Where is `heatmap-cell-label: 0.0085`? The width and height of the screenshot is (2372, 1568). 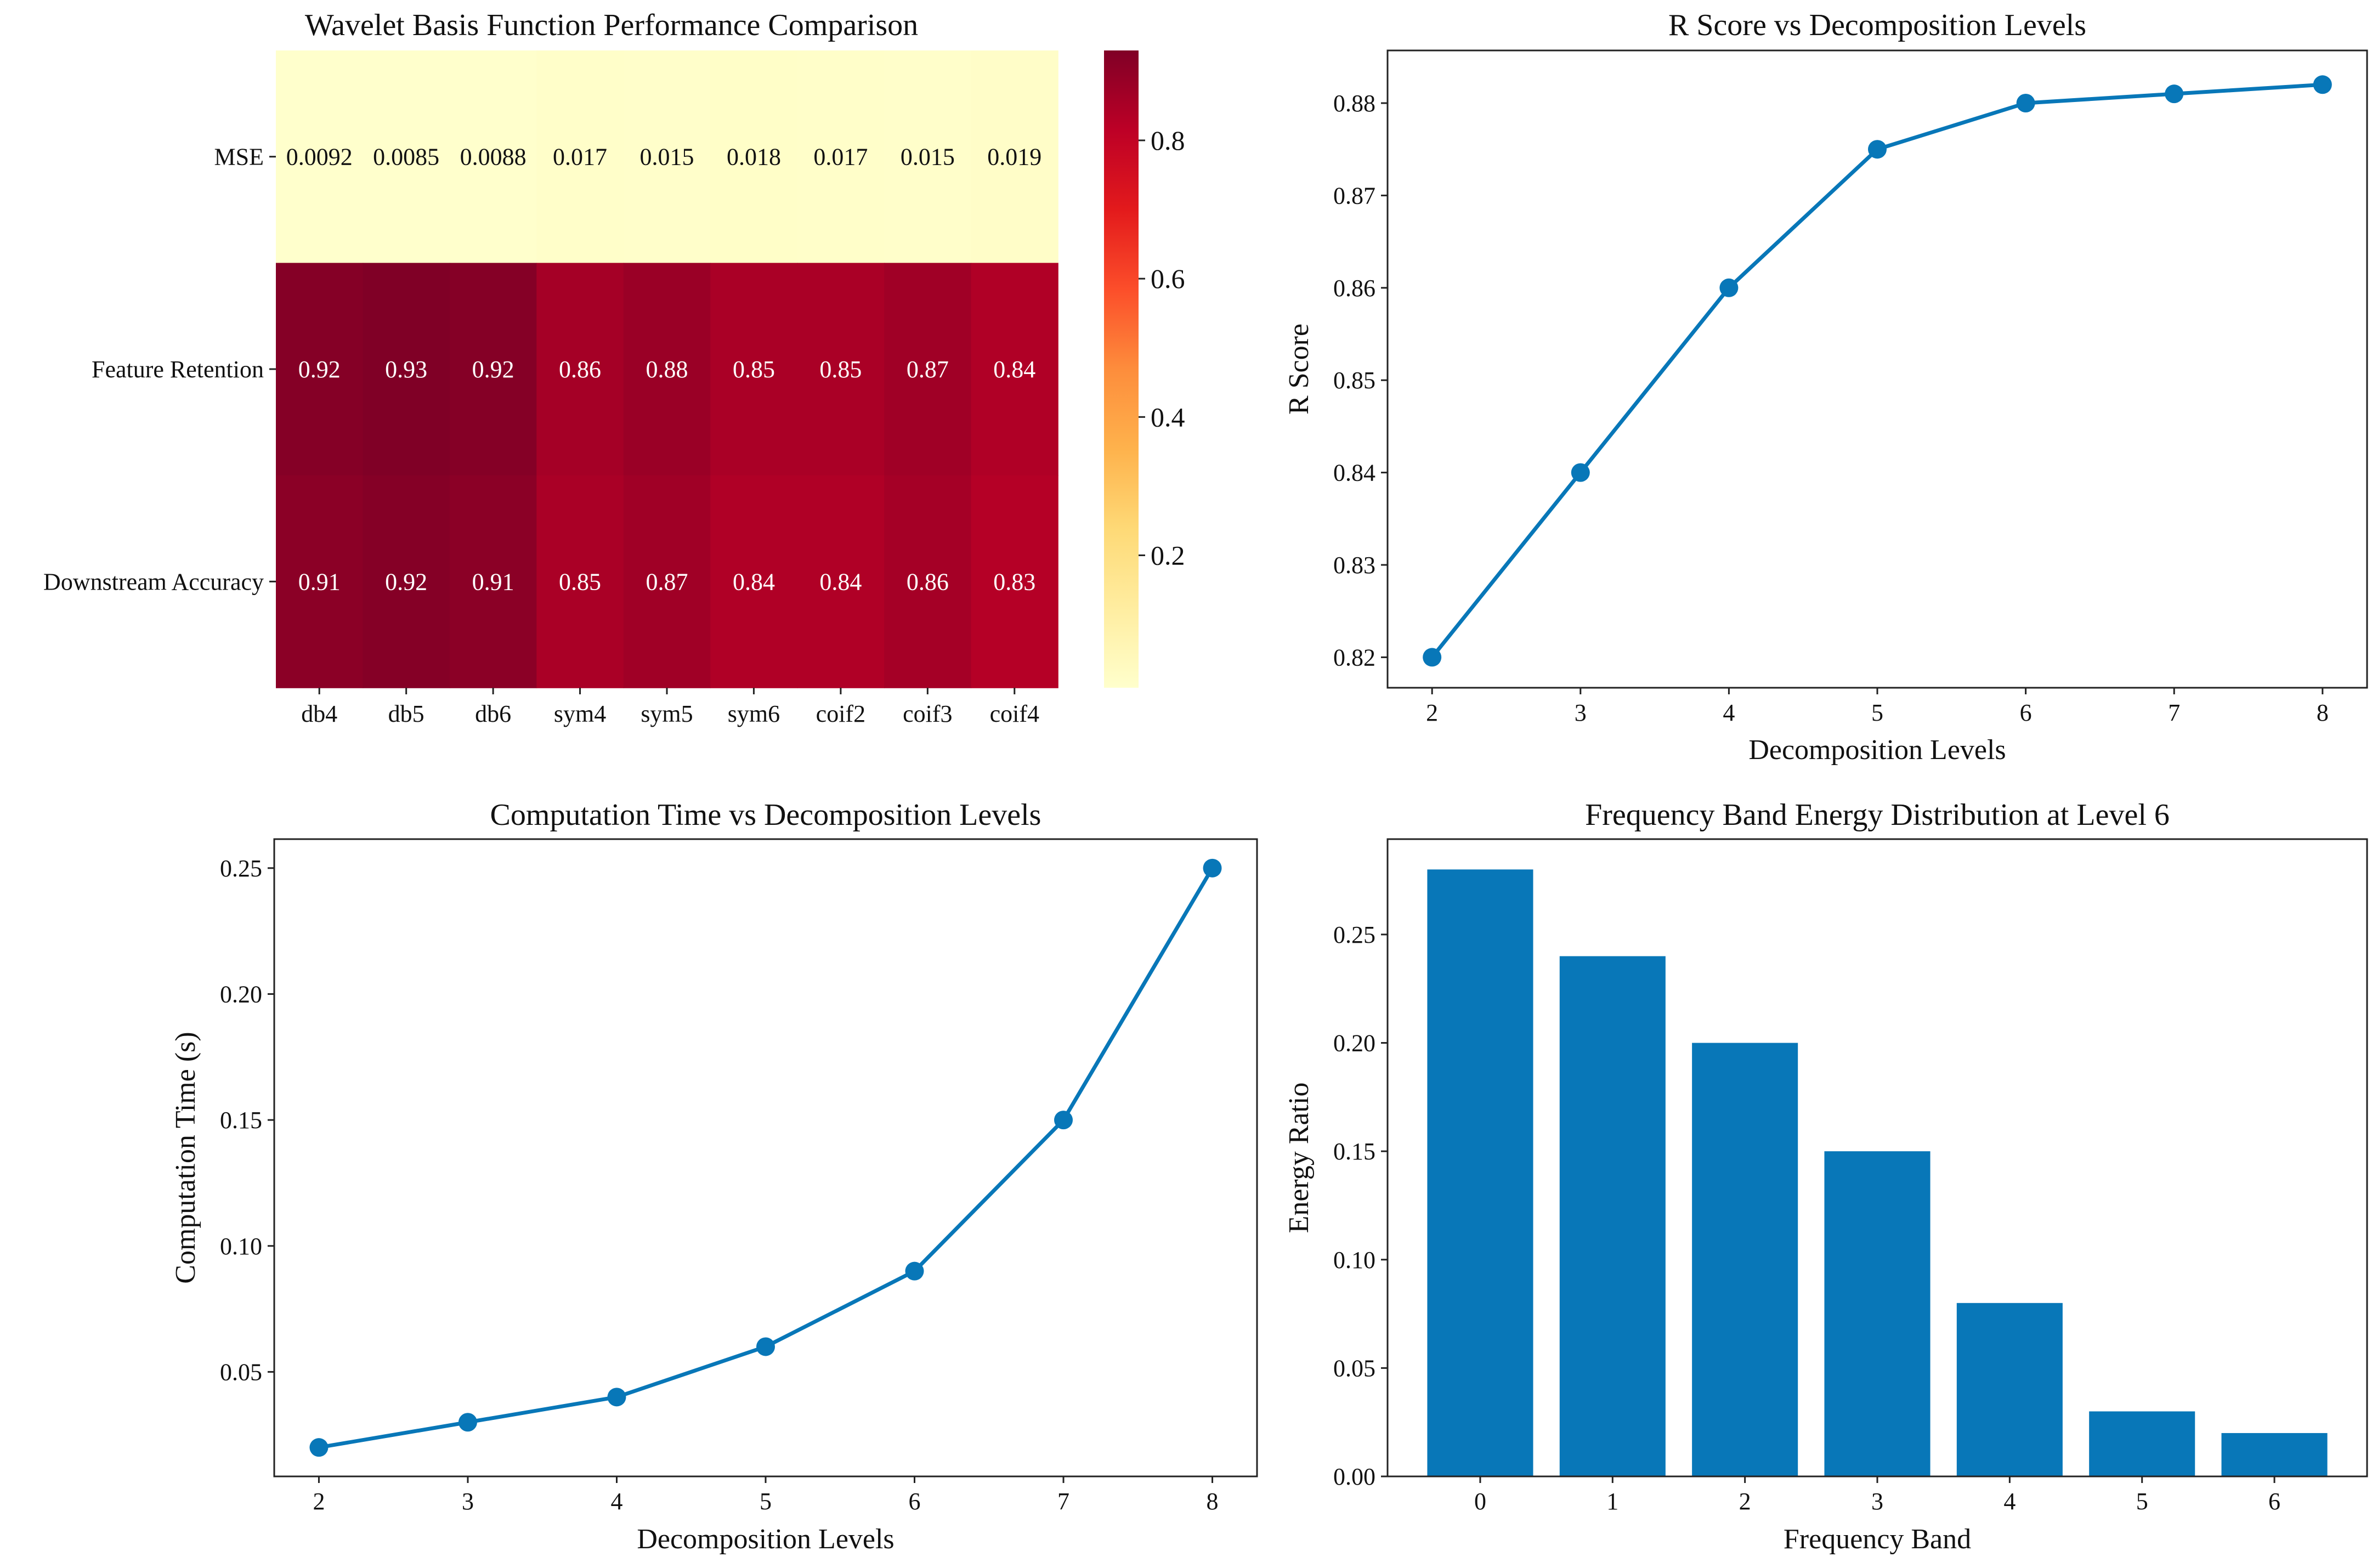 heatmap-cell-label: 0.0085 is located at coordinates (406, 157).